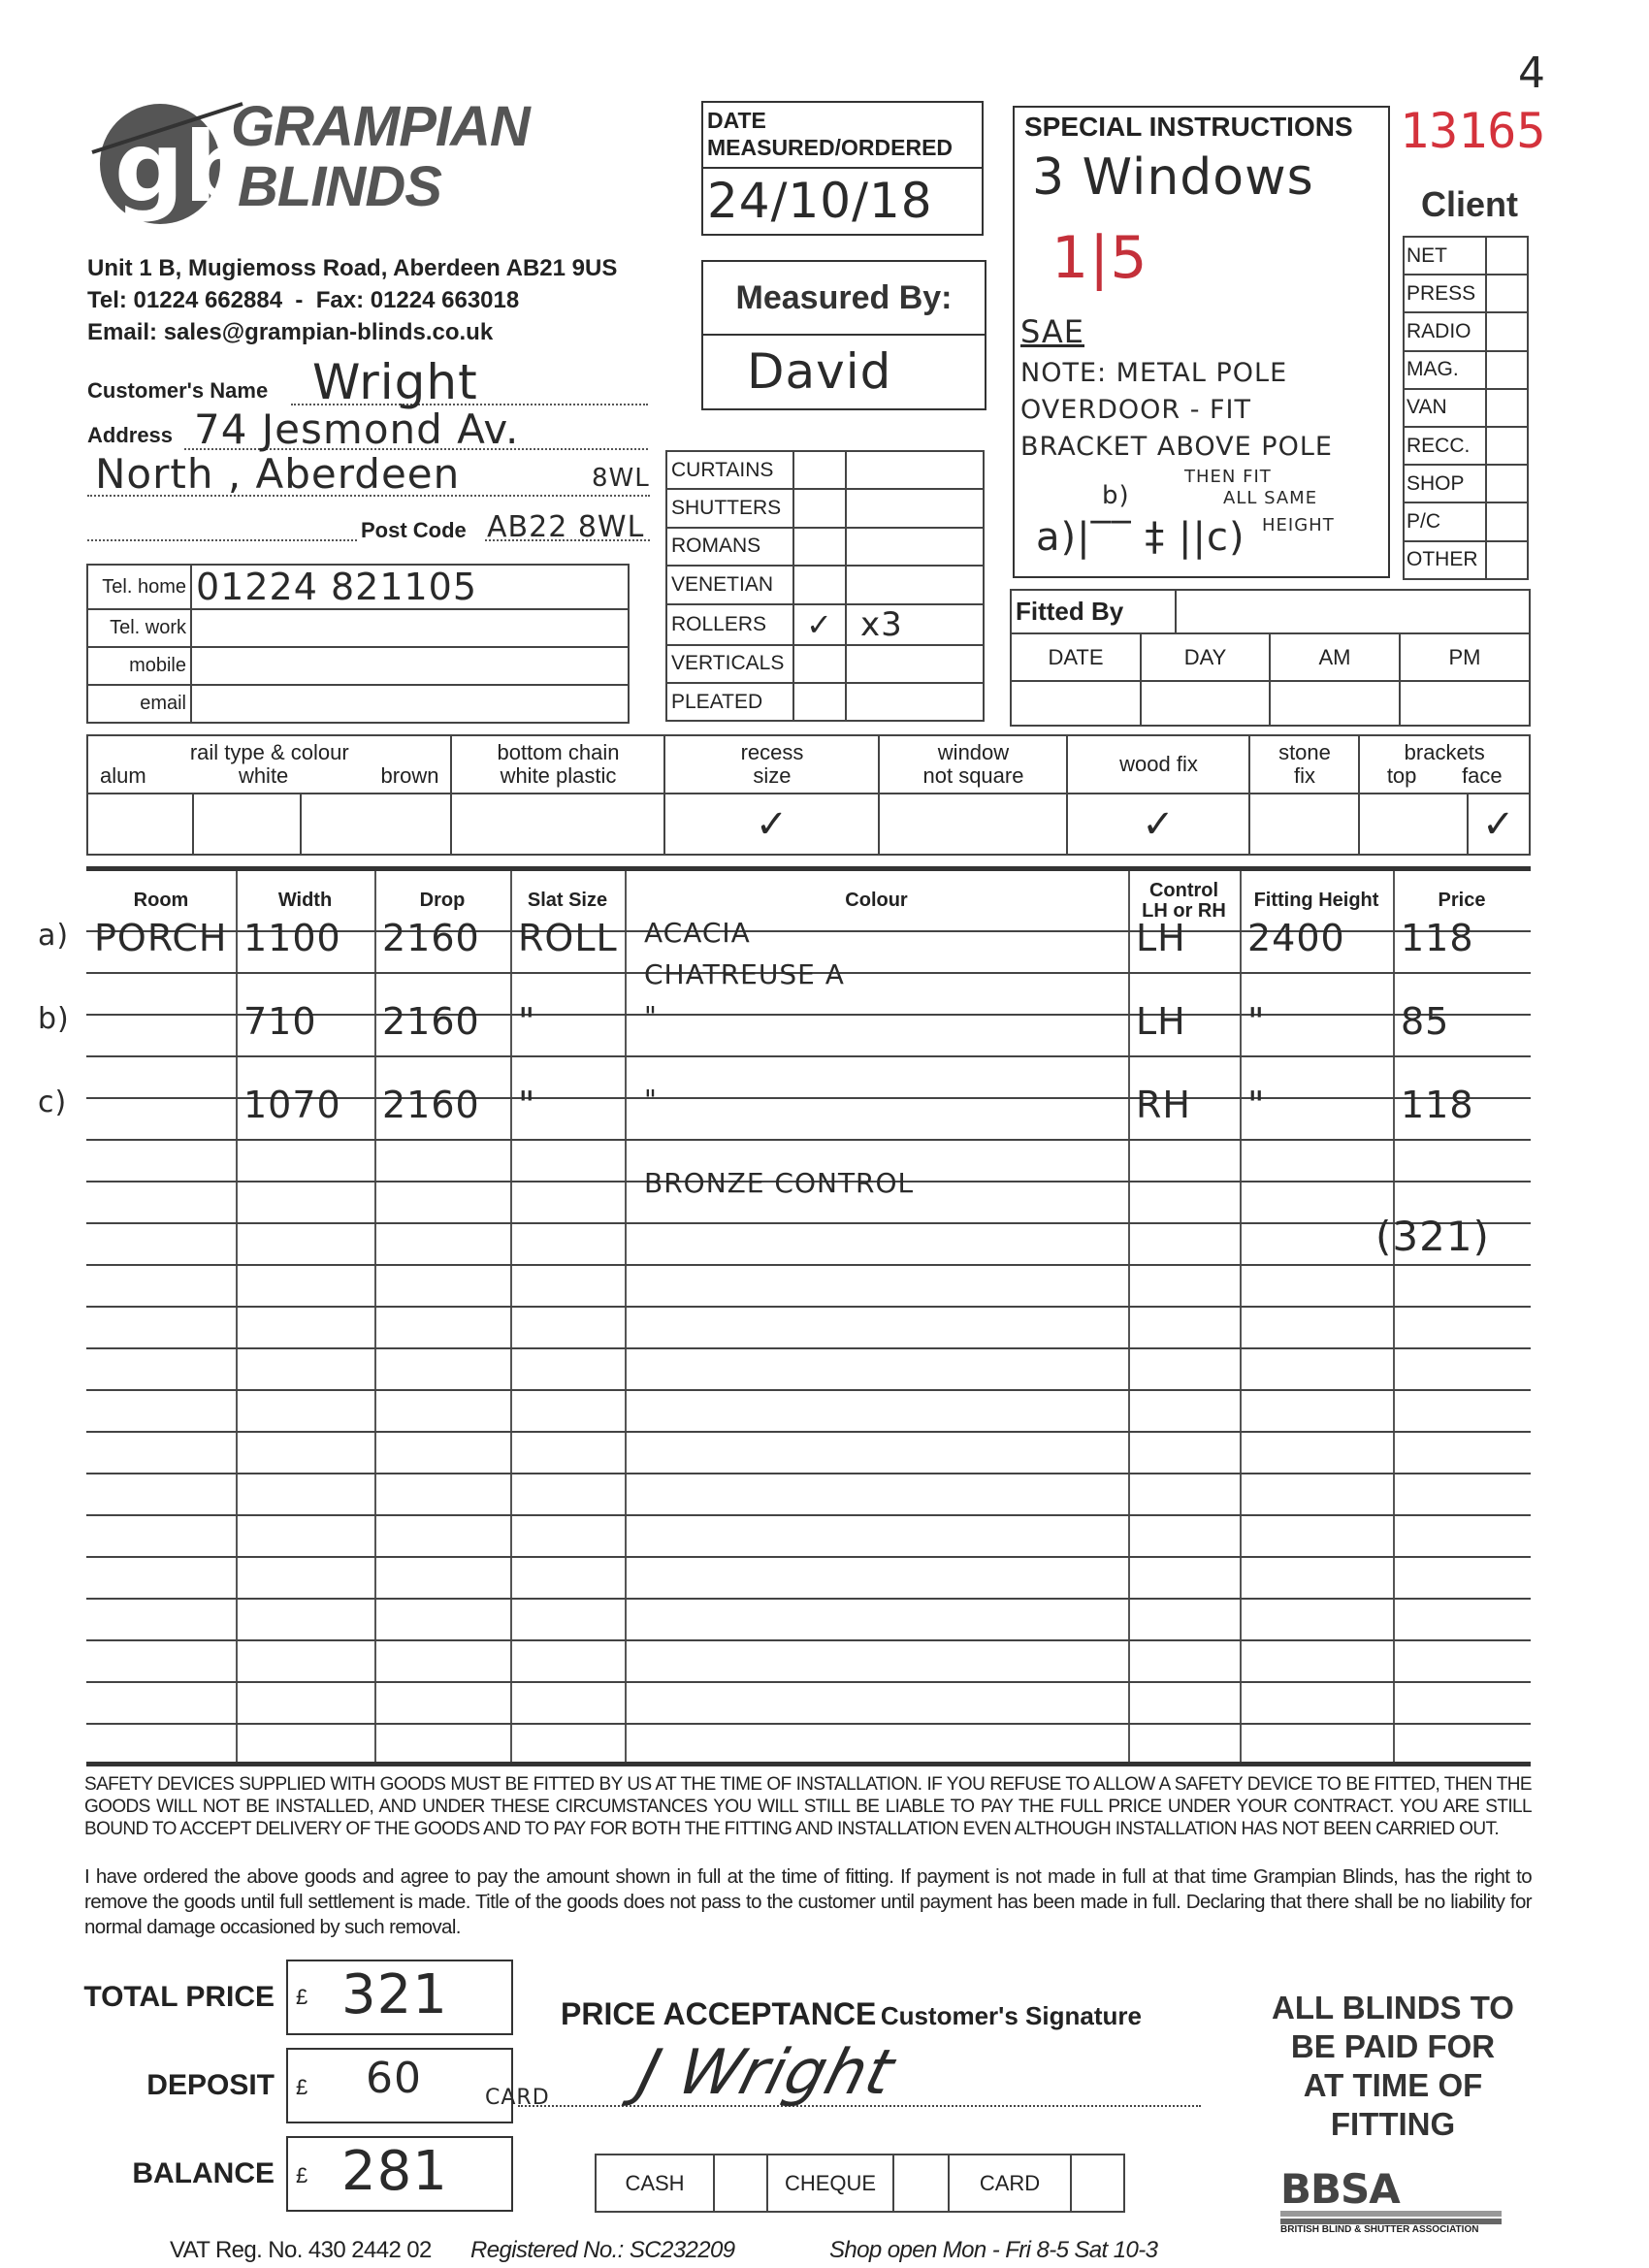 The height and width of the screenshot is (2268, 1649). What do you see at coordinates (1414, 824) in the screenshot?
I see `brackets-top-field` at bounding box center [1414, 824].